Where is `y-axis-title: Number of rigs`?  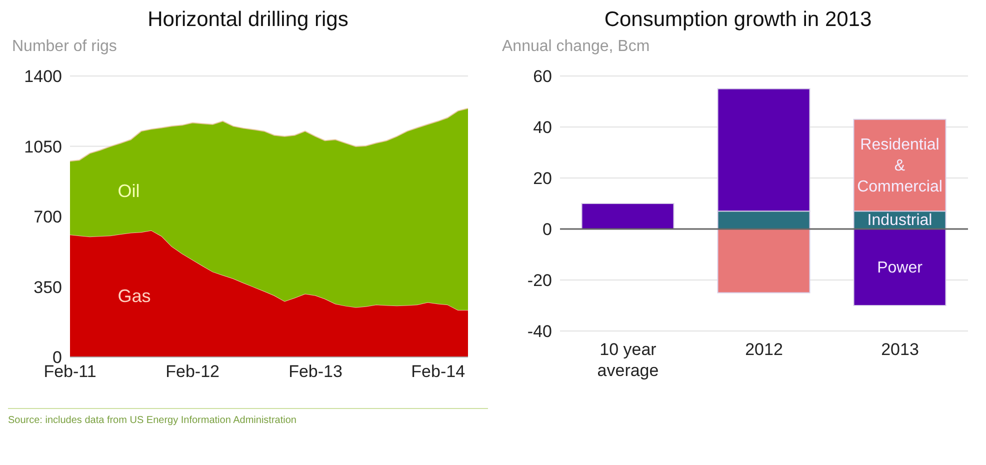 y-axis-title: Number of rigs is located at coordinates (64, 47).